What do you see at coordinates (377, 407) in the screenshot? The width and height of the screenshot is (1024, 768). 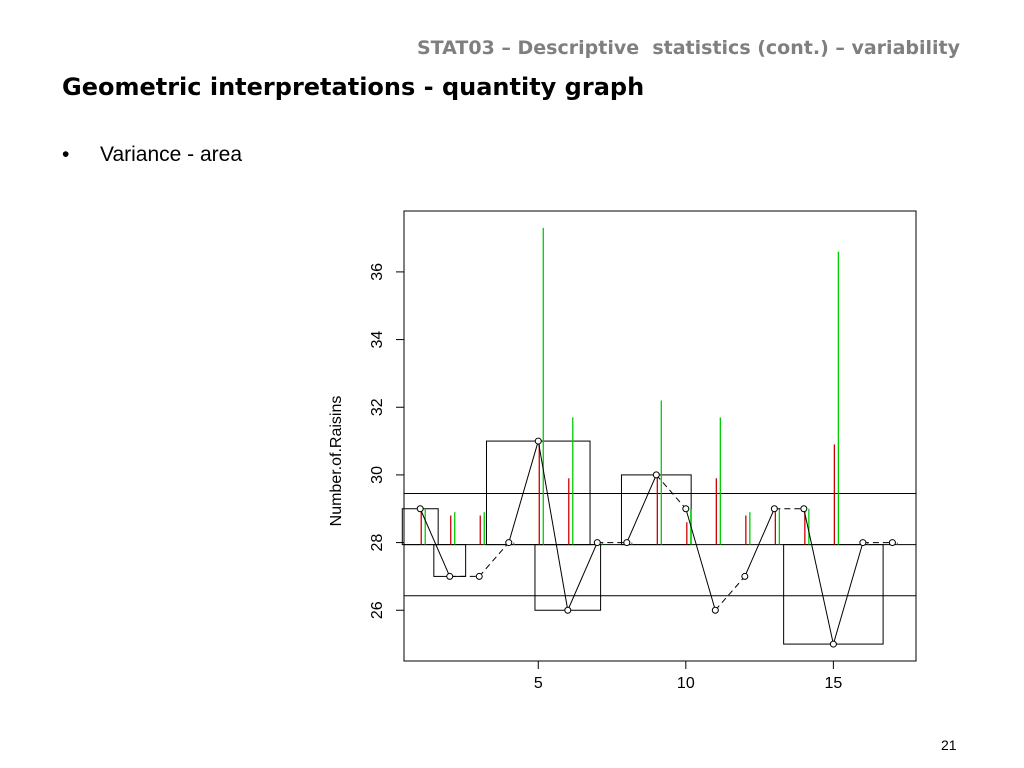 I see `y-tick-label: 32` at bounding box center [377, 407].